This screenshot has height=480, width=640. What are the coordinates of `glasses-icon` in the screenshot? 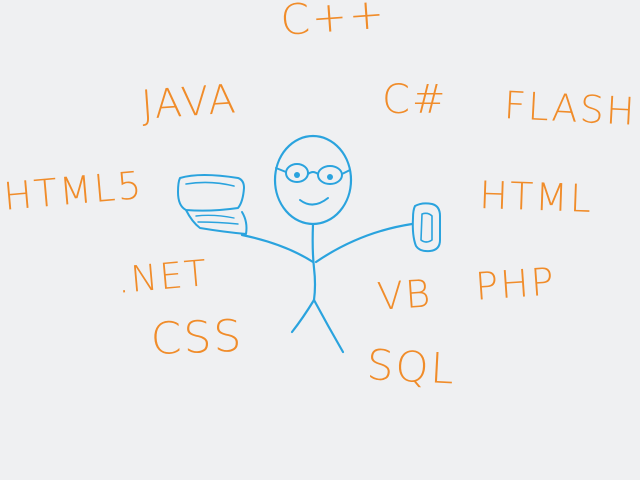 It's located at (313, 174).